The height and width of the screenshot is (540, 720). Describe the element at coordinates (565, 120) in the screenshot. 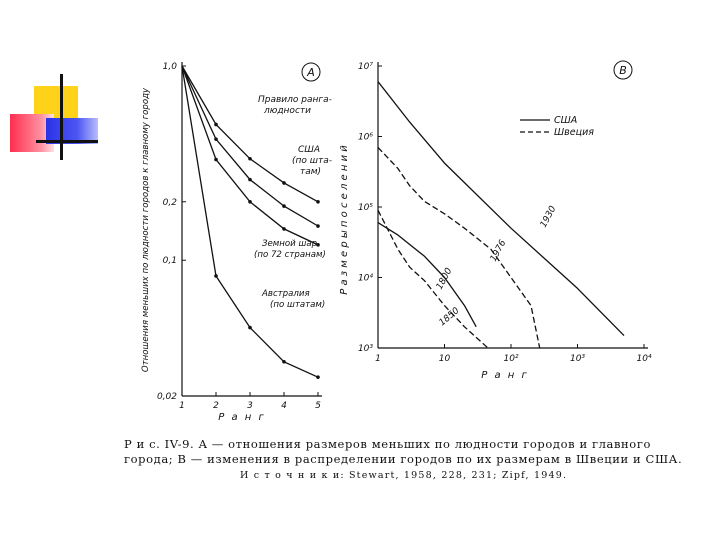

I see `legend-usa: США` at that location.